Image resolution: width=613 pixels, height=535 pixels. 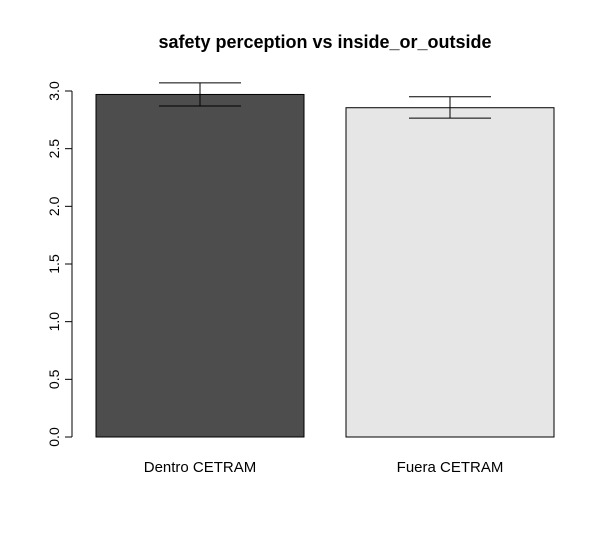 I want to click on x-category-label: Dentro CETRAM, so click(x=200, y=467).